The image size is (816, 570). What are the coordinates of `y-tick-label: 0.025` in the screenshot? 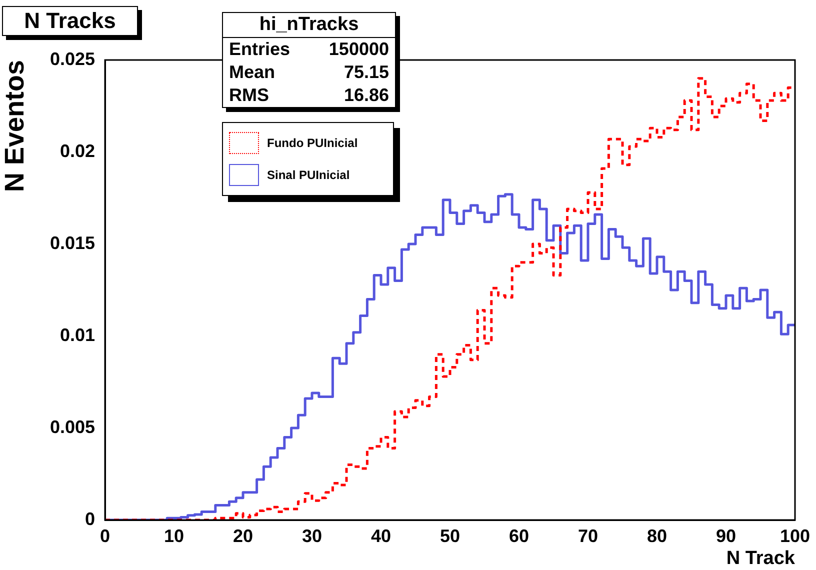 It's located at (72, 58).